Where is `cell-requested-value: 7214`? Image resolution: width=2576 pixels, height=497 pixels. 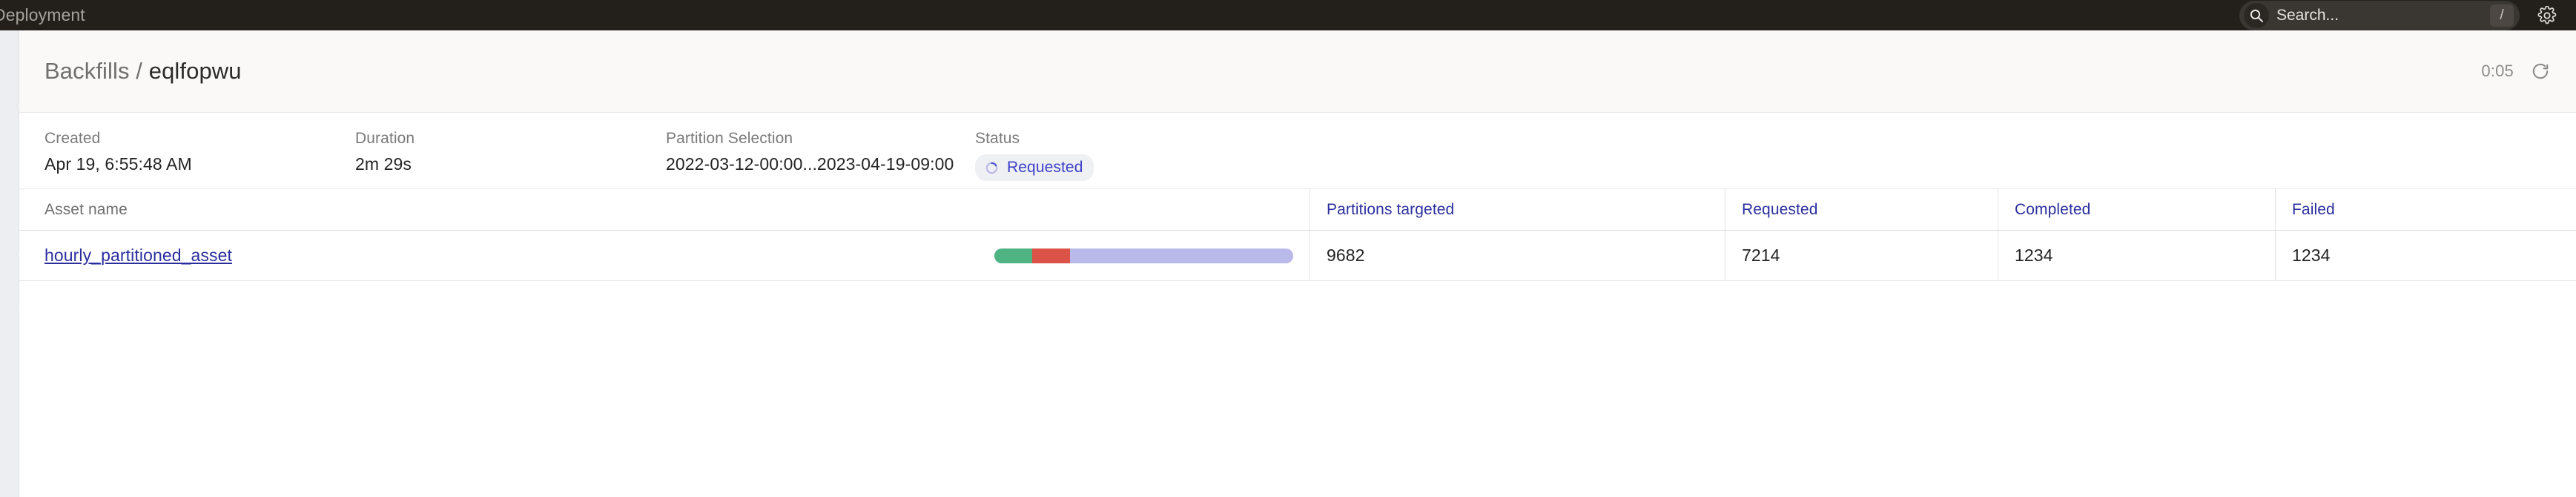 cell-requested-value: 7214 is located at coordinates (1761, 255).